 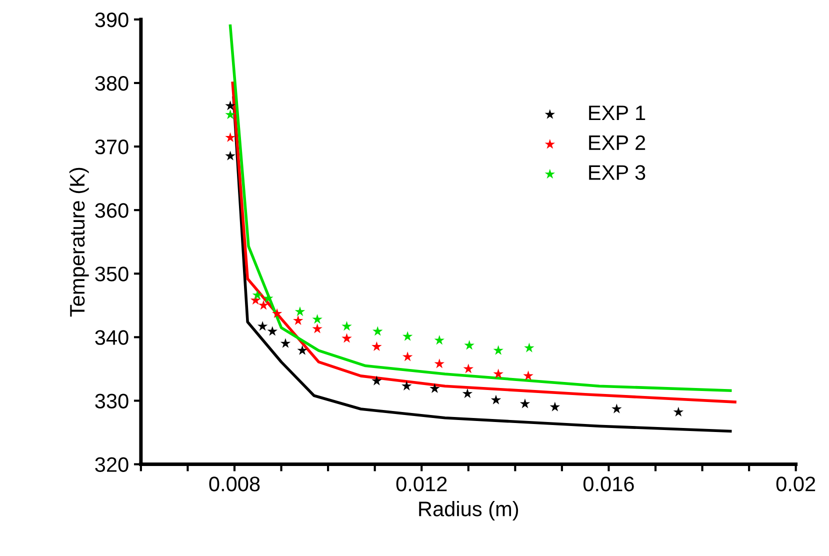 What do you see at coordinates (617, 113) in the screenshot?
I see `legend-label: EXP 1` at bounding box center [617, 113].